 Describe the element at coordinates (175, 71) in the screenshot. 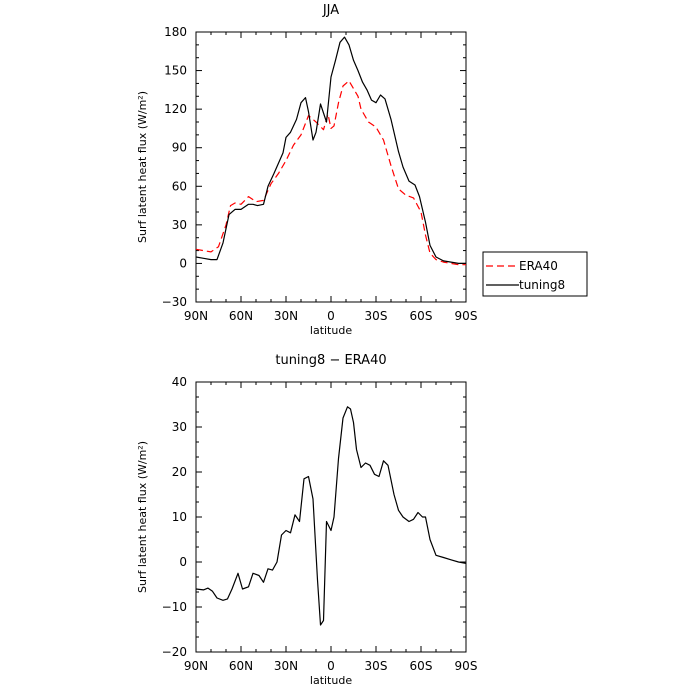

I see `y-tick-label: 150` at that location.